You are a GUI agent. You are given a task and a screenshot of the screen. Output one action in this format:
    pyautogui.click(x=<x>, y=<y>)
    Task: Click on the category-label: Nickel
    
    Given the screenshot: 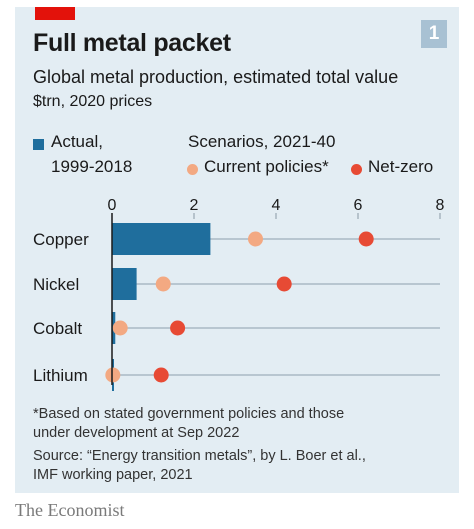 What is the action you would take?
    pyautogui.click(x=56, y=284)
    